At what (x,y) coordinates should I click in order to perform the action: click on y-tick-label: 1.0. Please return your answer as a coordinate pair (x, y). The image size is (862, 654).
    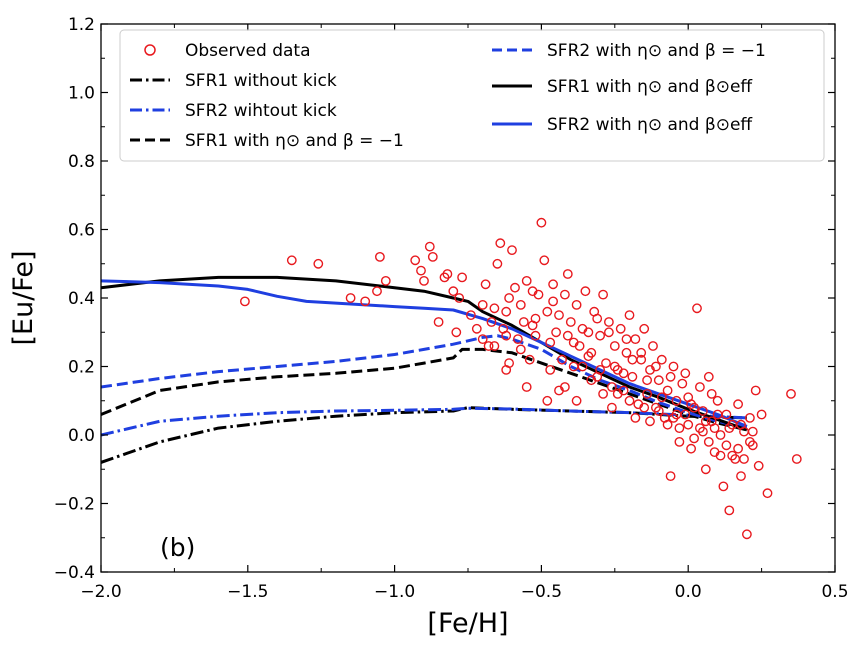
    Looking at the image, I should click on (81, 94).